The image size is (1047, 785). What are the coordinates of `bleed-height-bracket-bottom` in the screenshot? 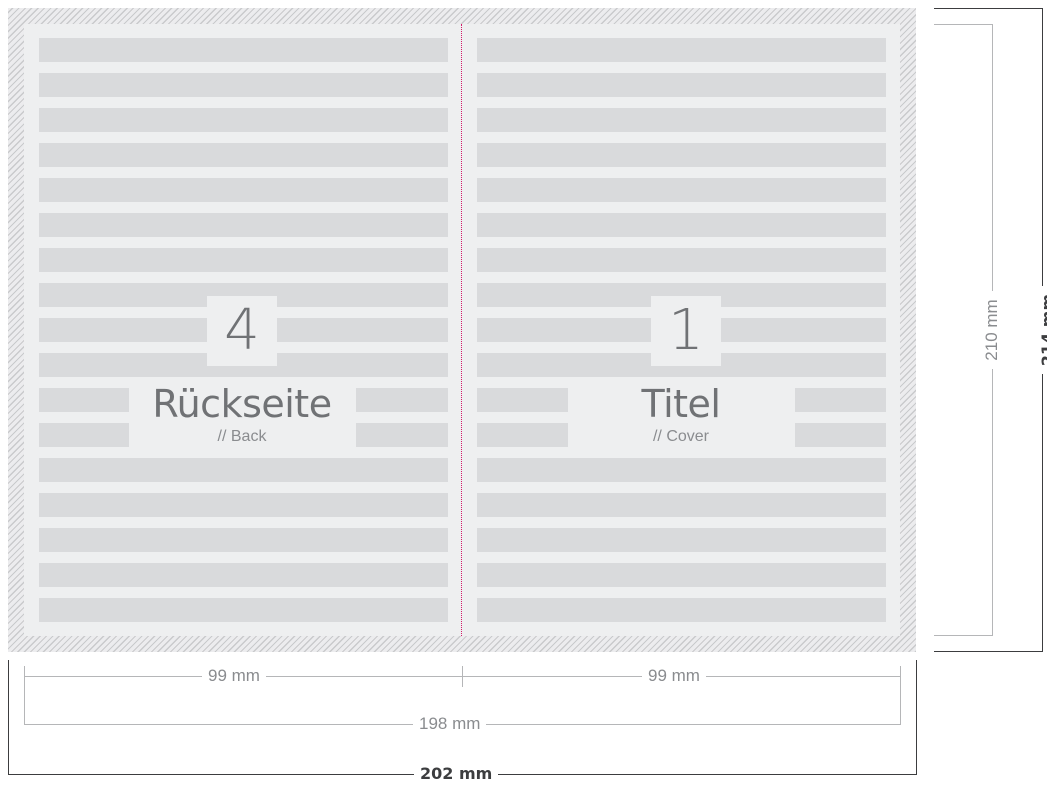 It's located at (988, 651).